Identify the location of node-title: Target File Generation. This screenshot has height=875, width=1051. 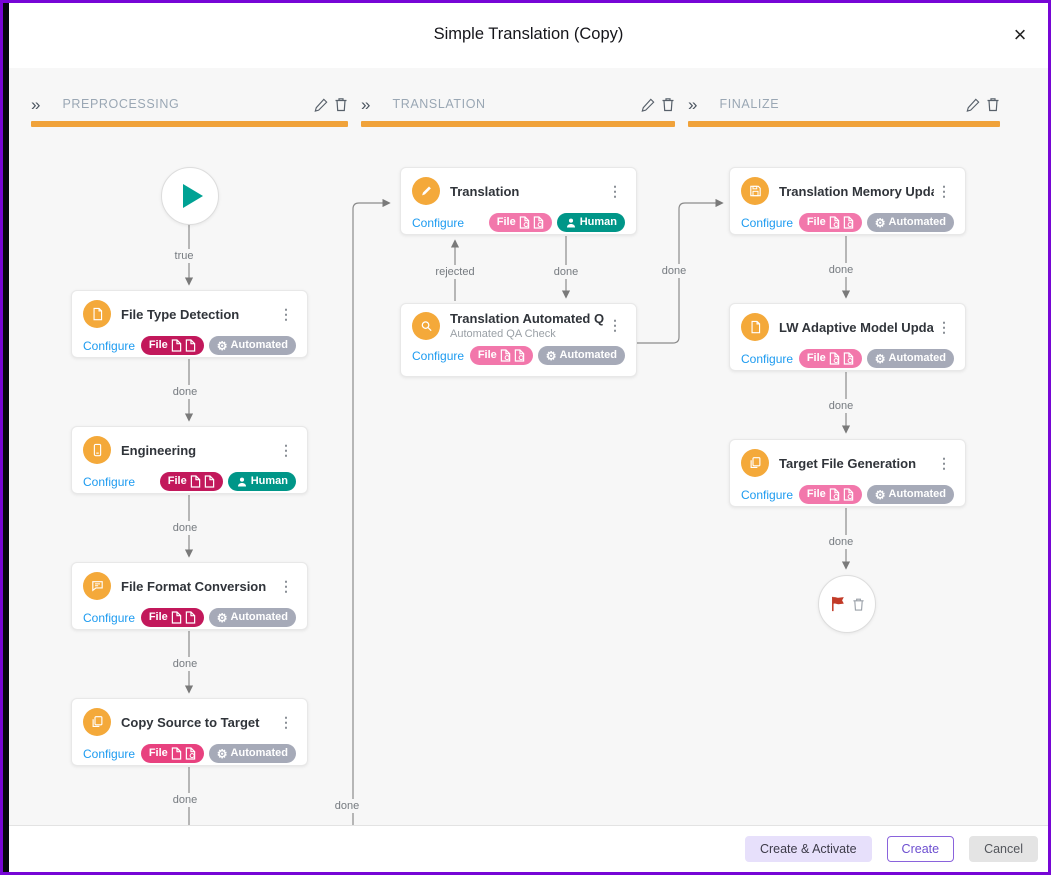
(848, 463).